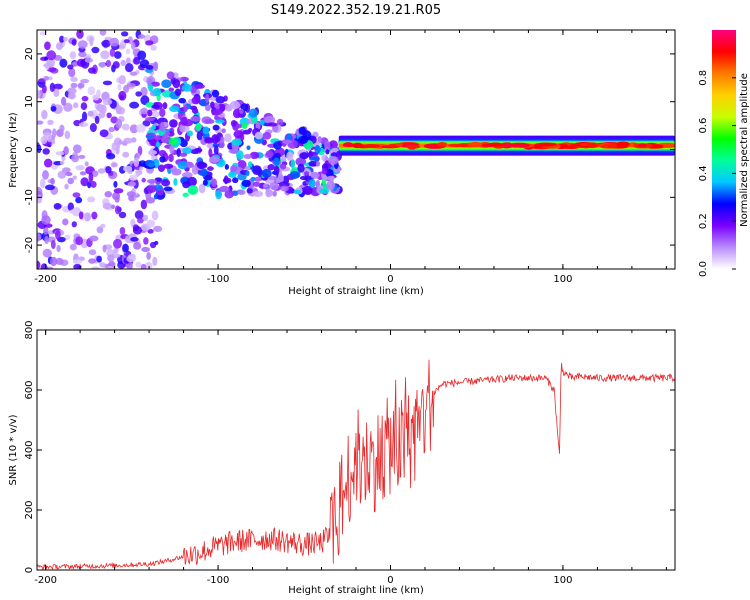 The image size is (750, 600). I want to click on colorbar-tick-label: 0.6, so click(703, 126).